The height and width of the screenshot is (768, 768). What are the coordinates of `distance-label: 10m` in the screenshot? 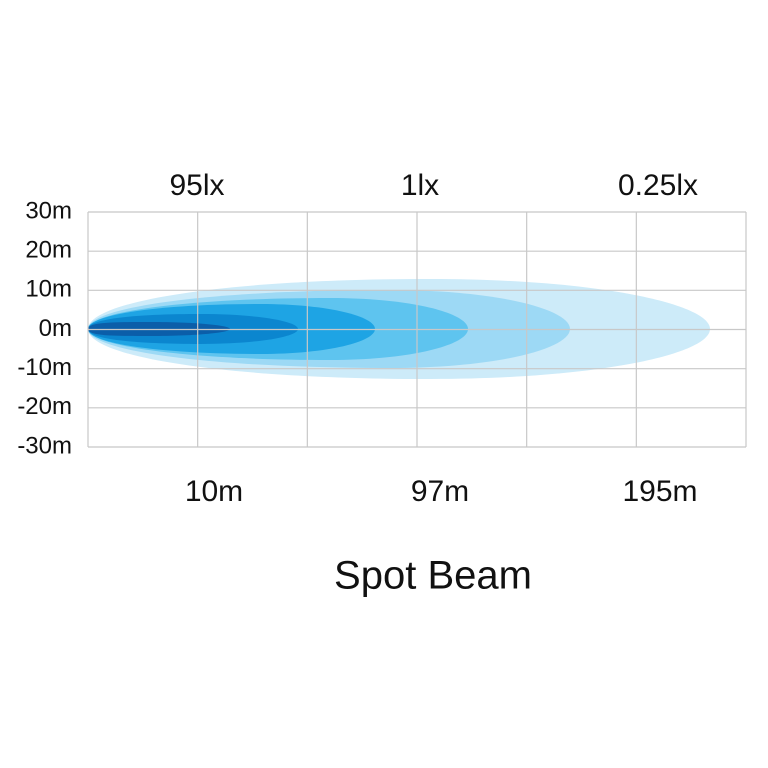 It's located at (214, 491).